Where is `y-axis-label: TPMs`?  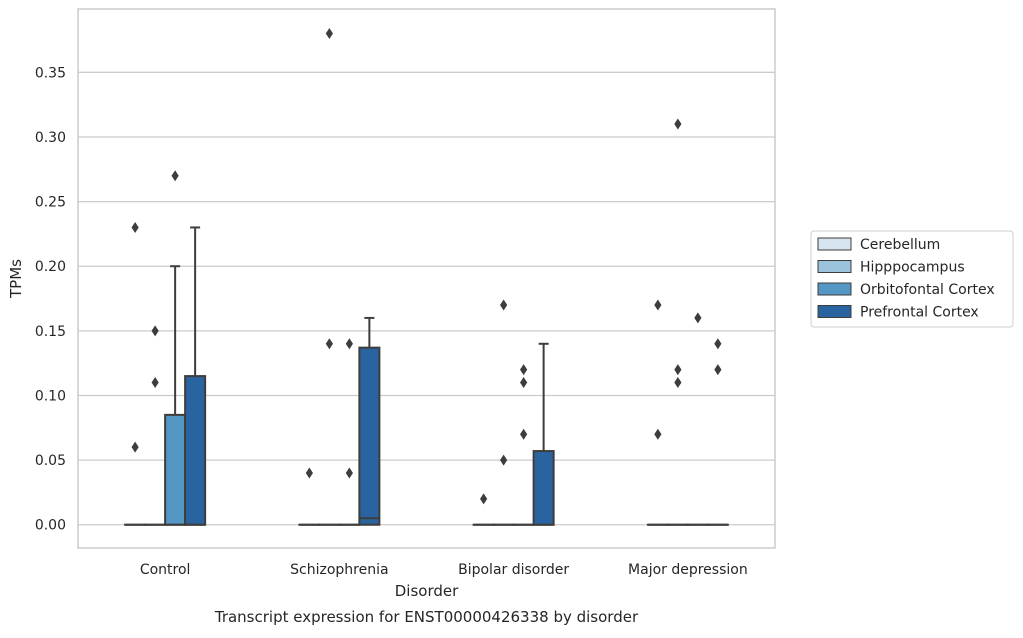 y-axis-label: TPMs is located at coordinates (16, 279).